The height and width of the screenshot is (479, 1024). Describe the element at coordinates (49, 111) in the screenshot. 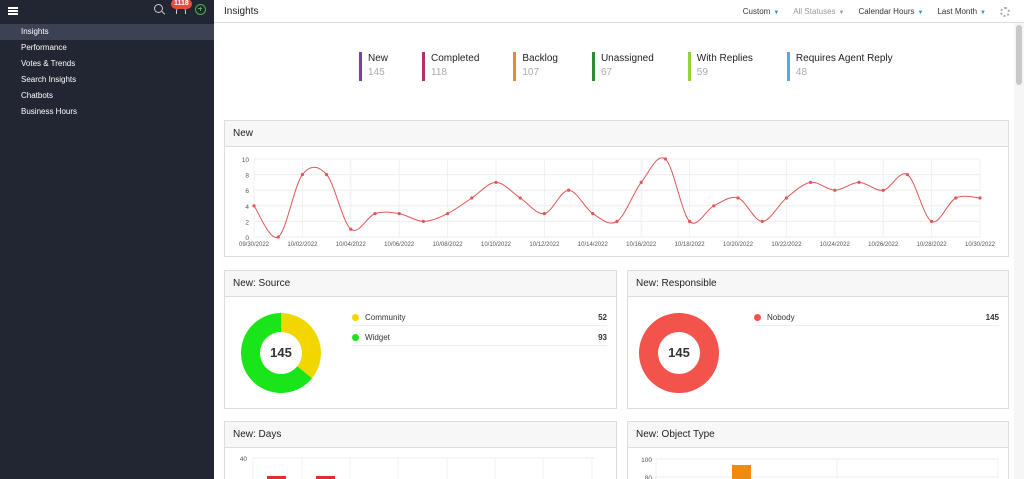

I see `sidebar-item-business-hours: Business Hours` at that location.